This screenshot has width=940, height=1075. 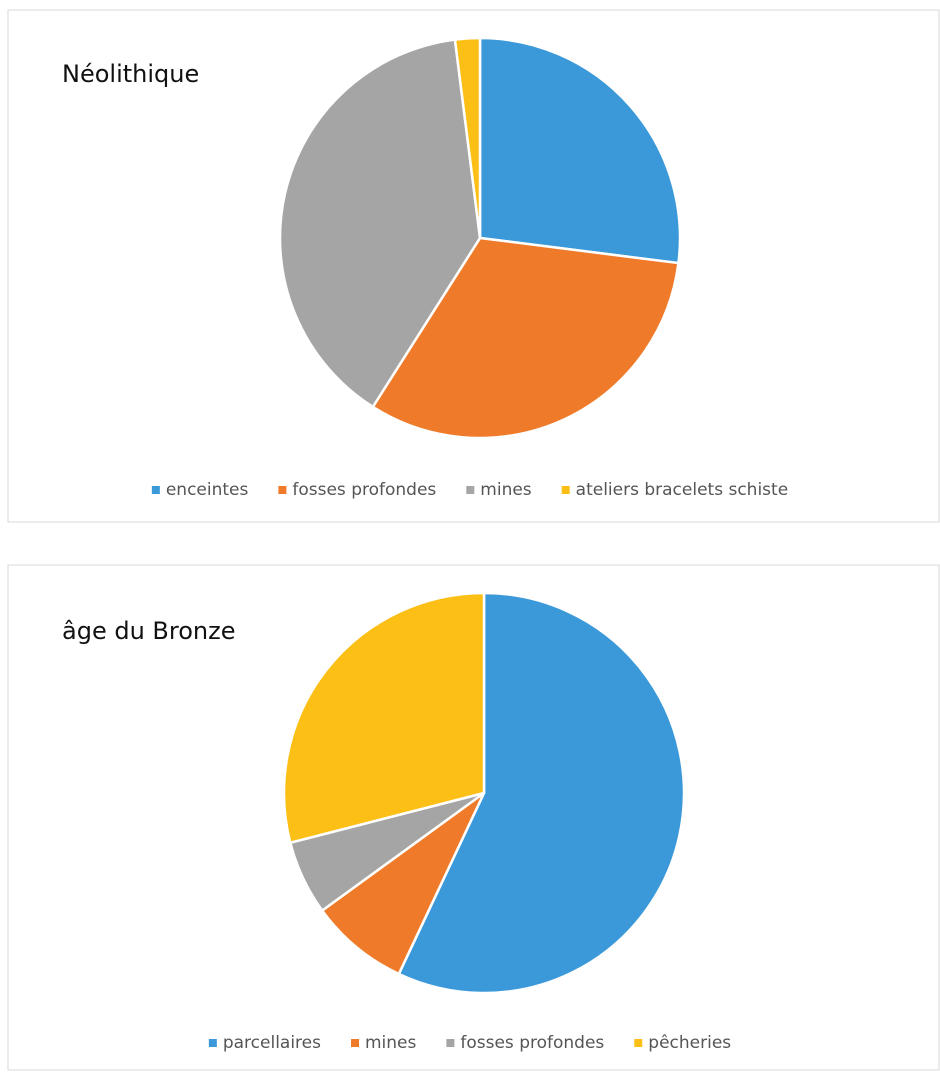 What do you see at coordinates (689, 1043) in the screenshot?
I see `legend-label: pêcheries` at bounding box center [689, 1043].